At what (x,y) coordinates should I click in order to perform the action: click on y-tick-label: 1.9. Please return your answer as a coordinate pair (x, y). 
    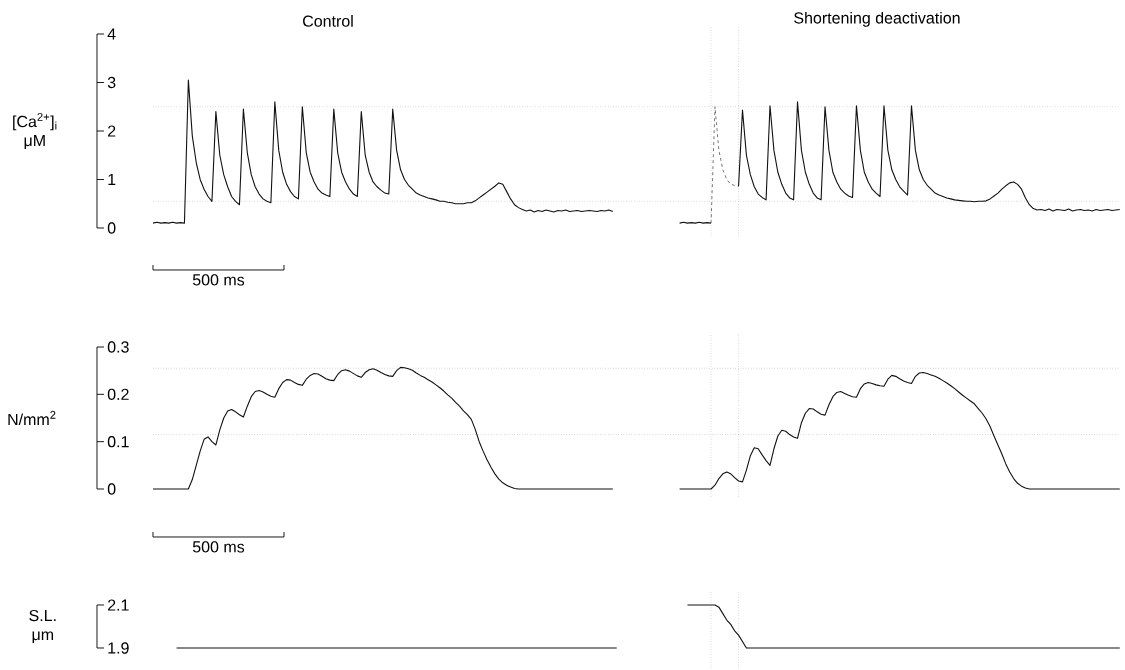
    Looking at the image, I should click on (118, 648).